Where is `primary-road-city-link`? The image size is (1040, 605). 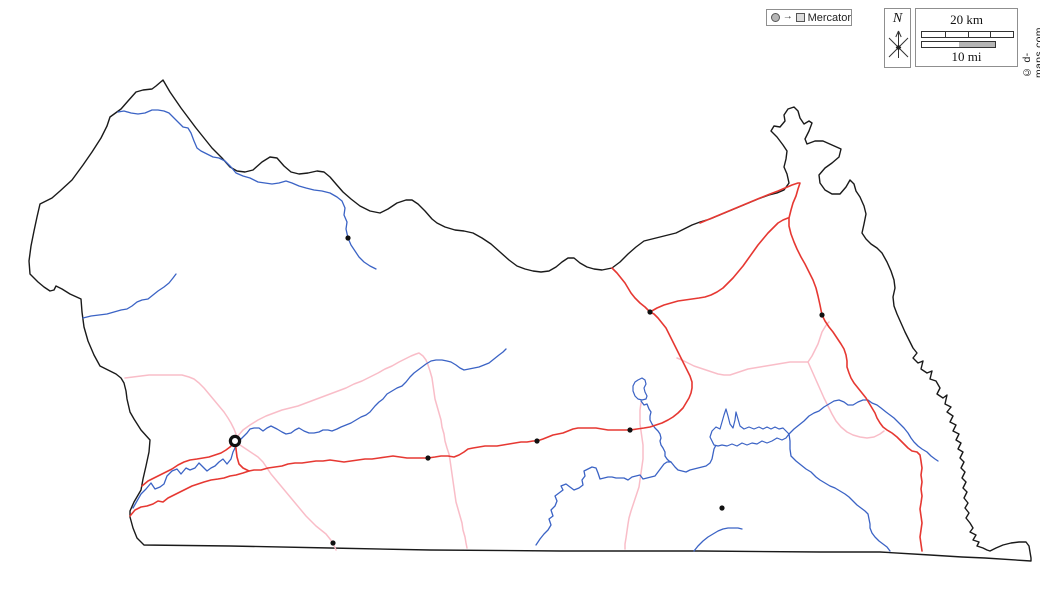
primary-road-city-link is located at coordinates (242, 456).